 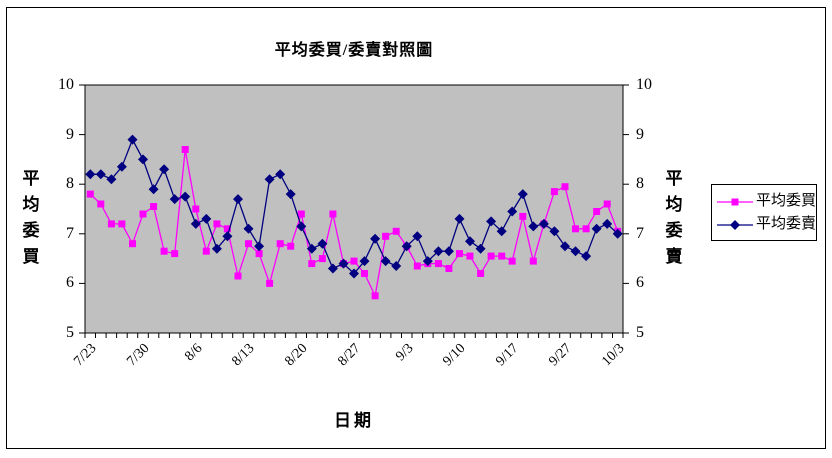 I want to click on y-tick-label-left: 10, so click(x=66, y=84).